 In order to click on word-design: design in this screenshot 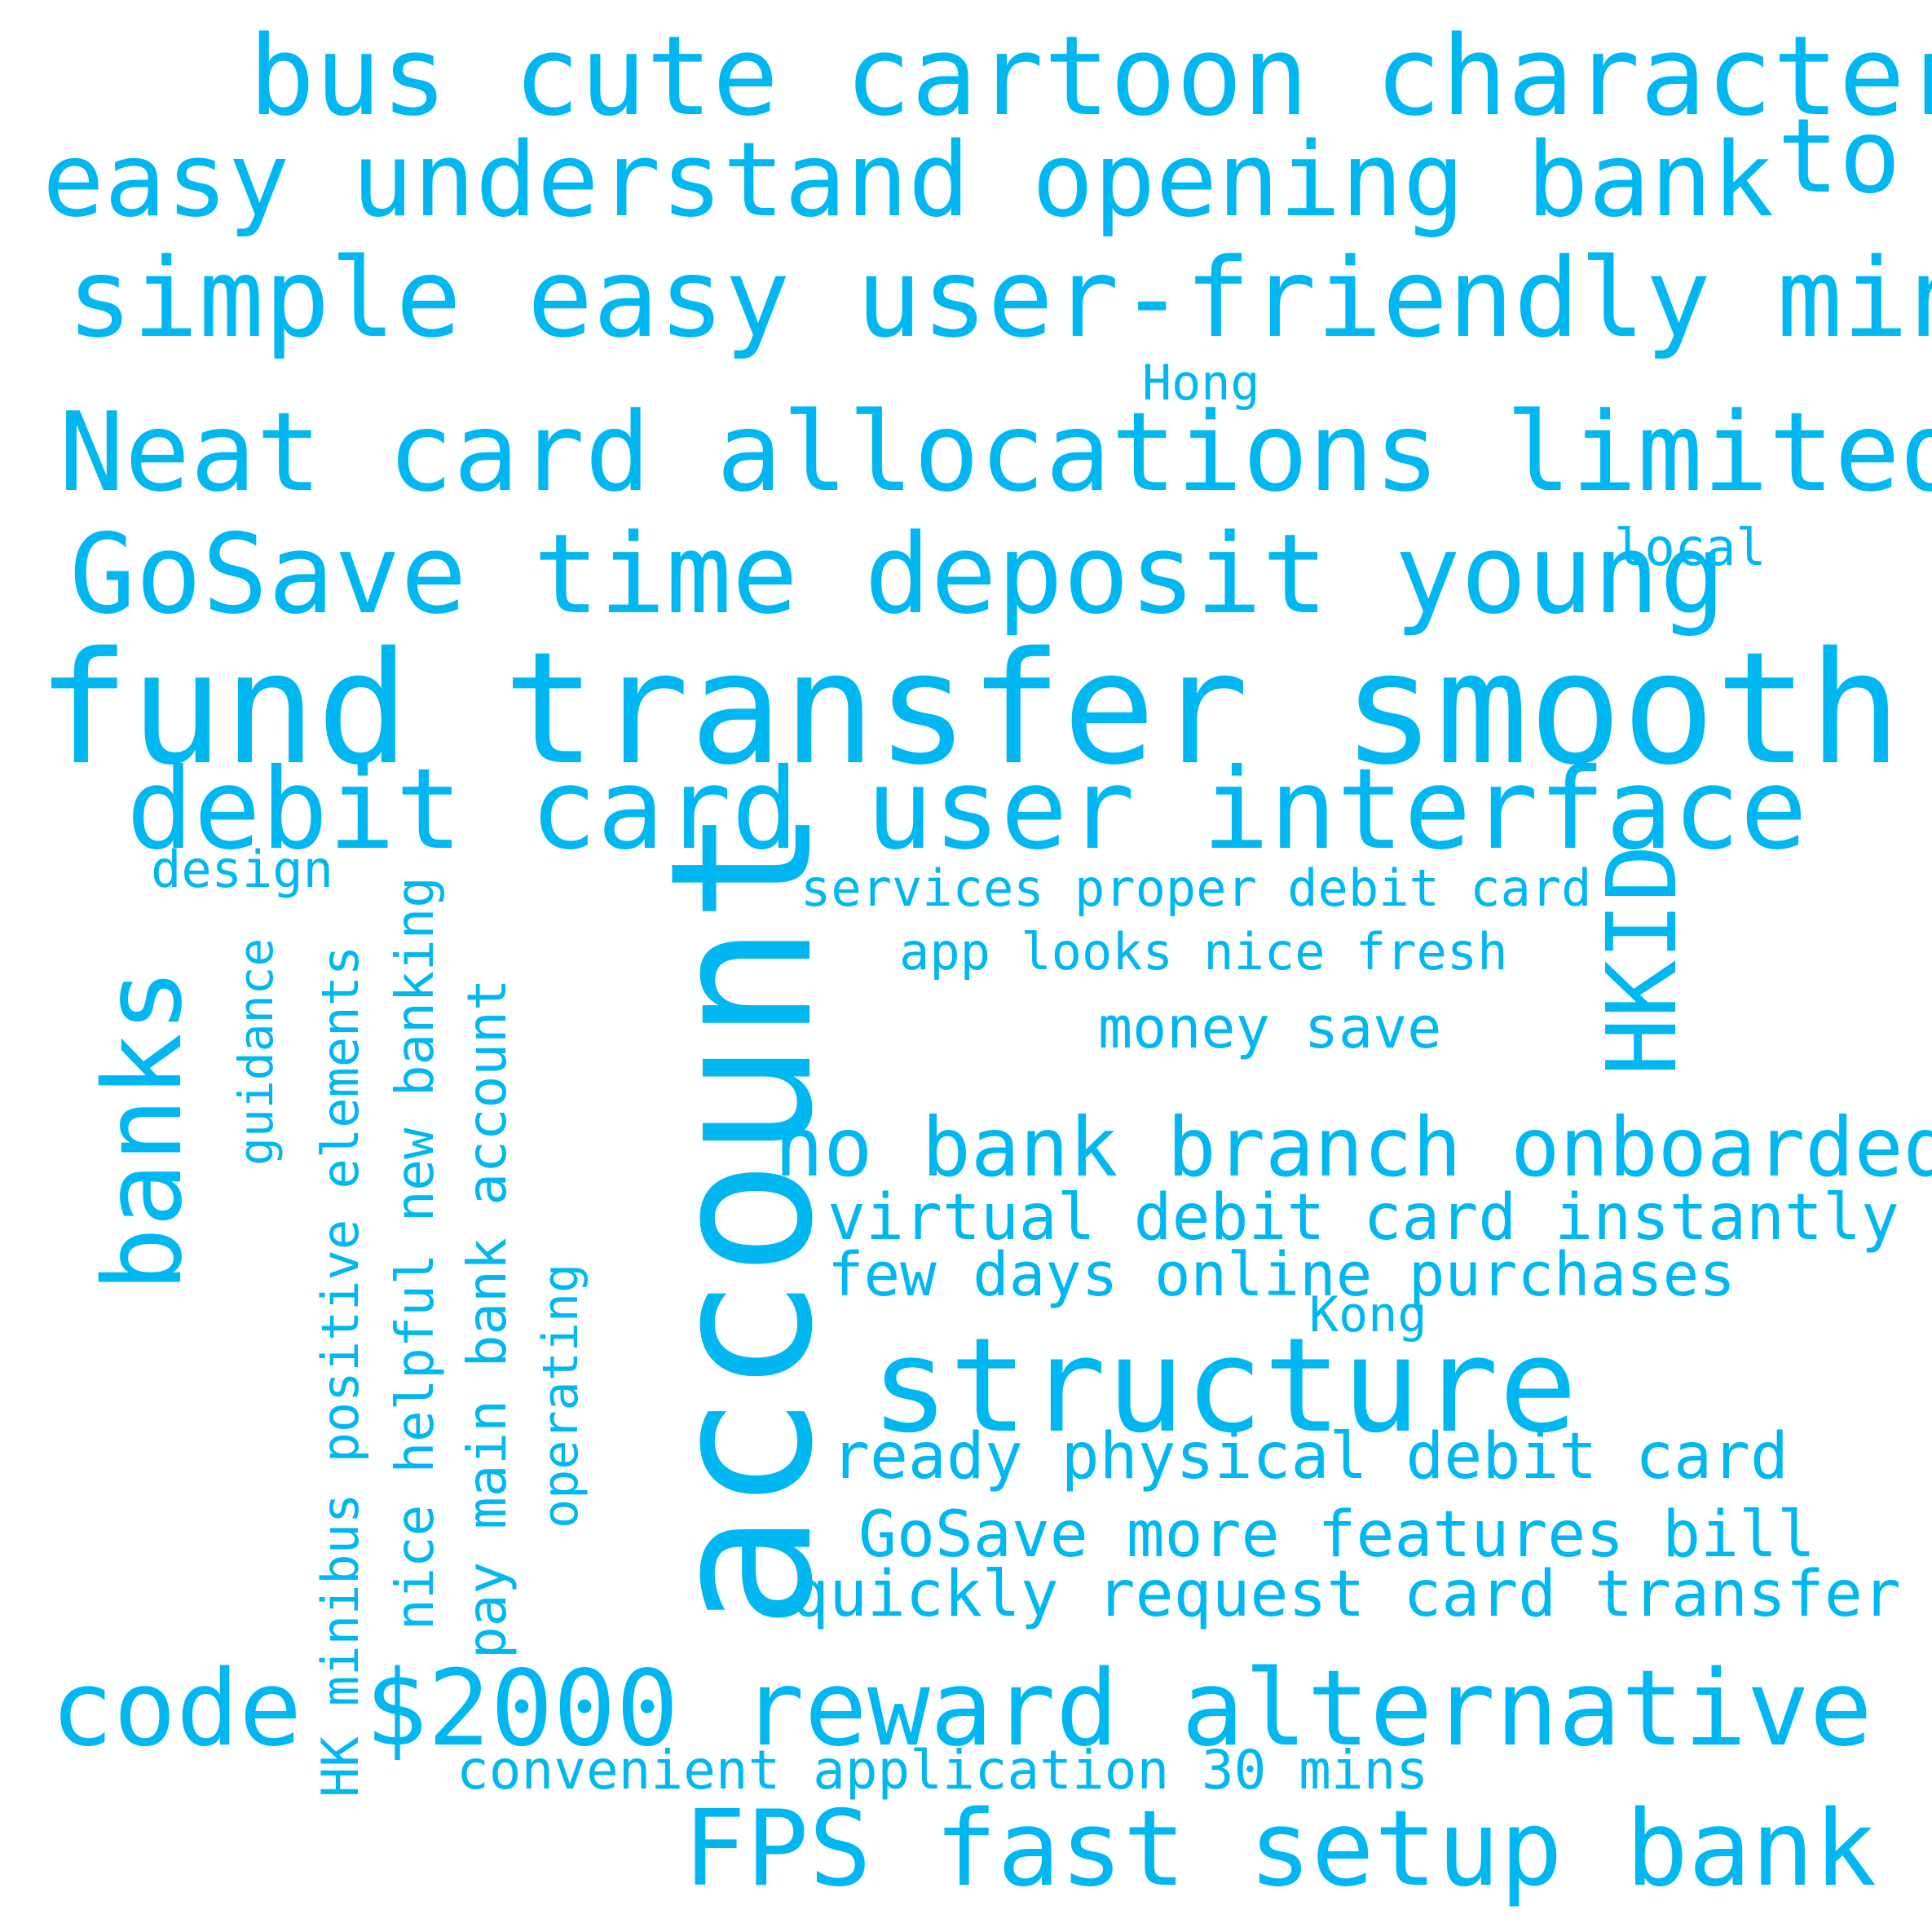, I will do `click(242, 869)`.